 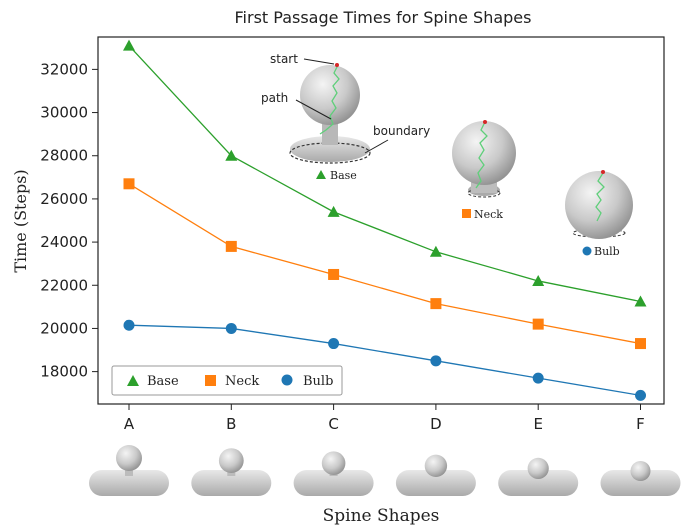 I want to click on x-axis-ticks: A B C D E F, so click(x=384, y=418).